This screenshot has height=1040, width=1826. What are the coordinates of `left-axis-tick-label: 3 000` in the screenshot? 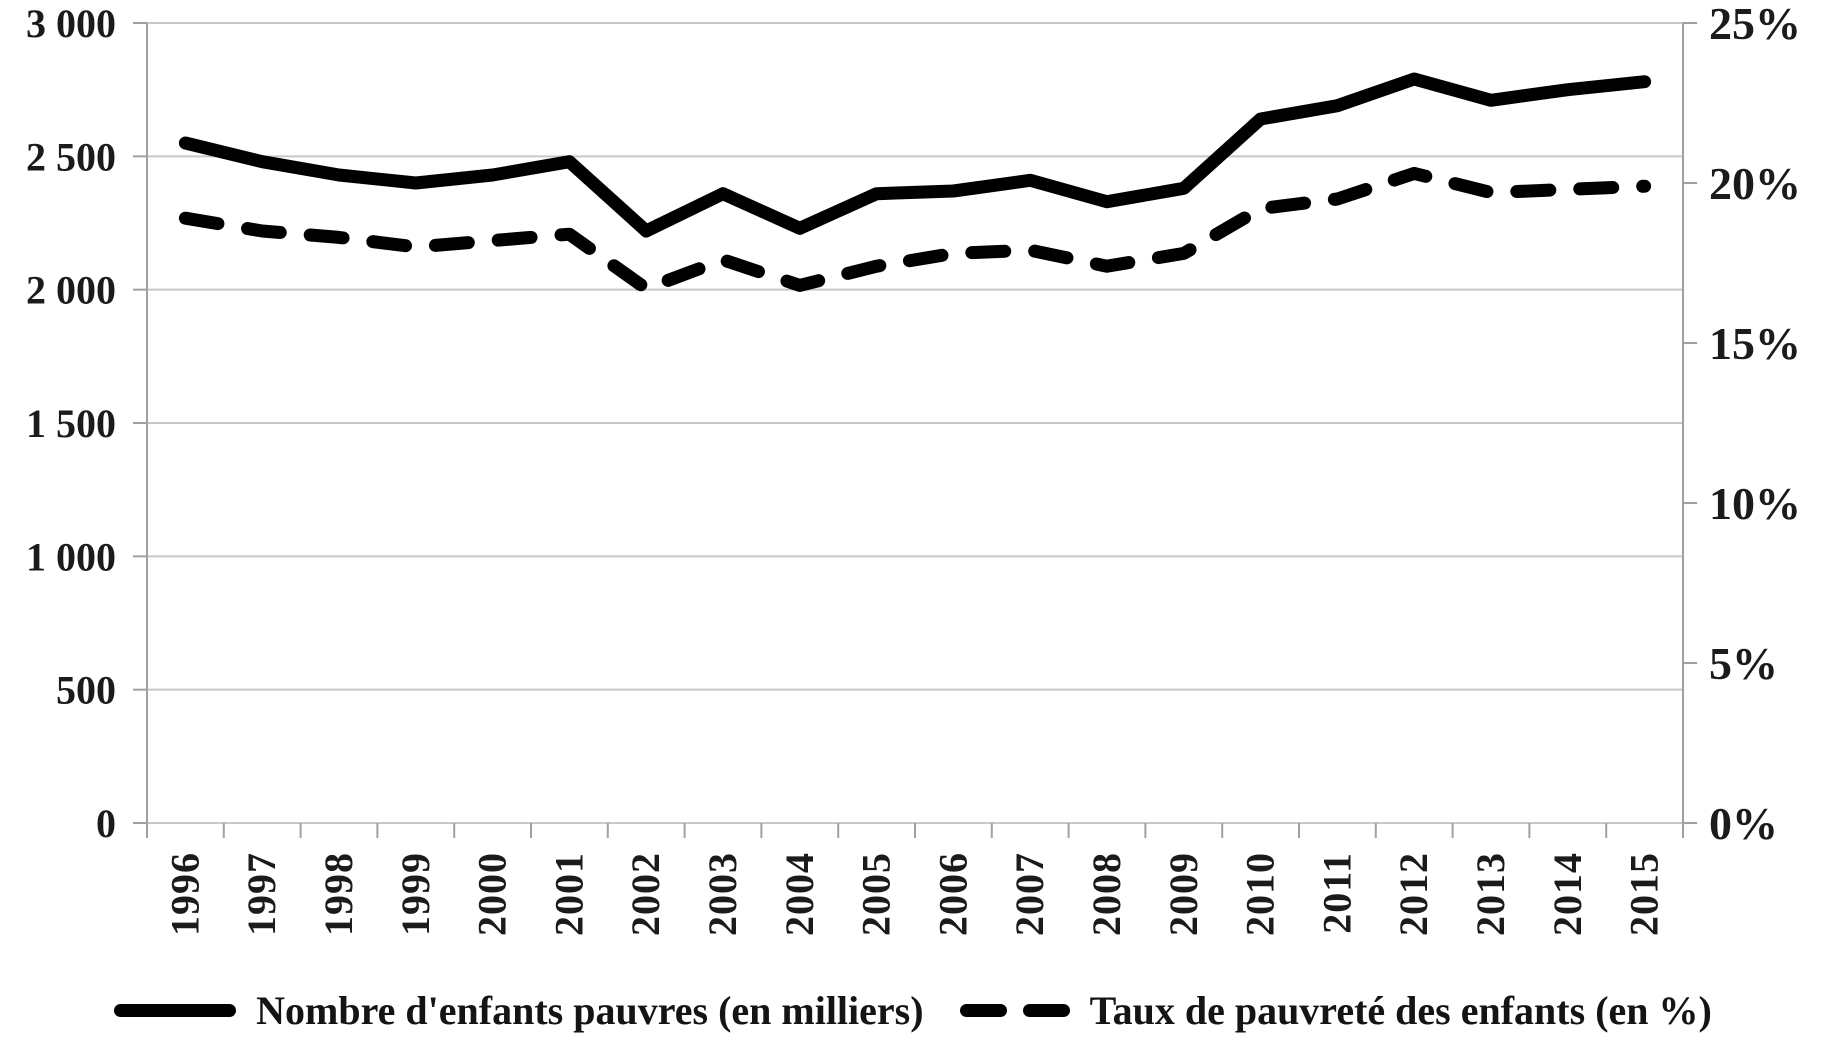 It's located at (71, 23).